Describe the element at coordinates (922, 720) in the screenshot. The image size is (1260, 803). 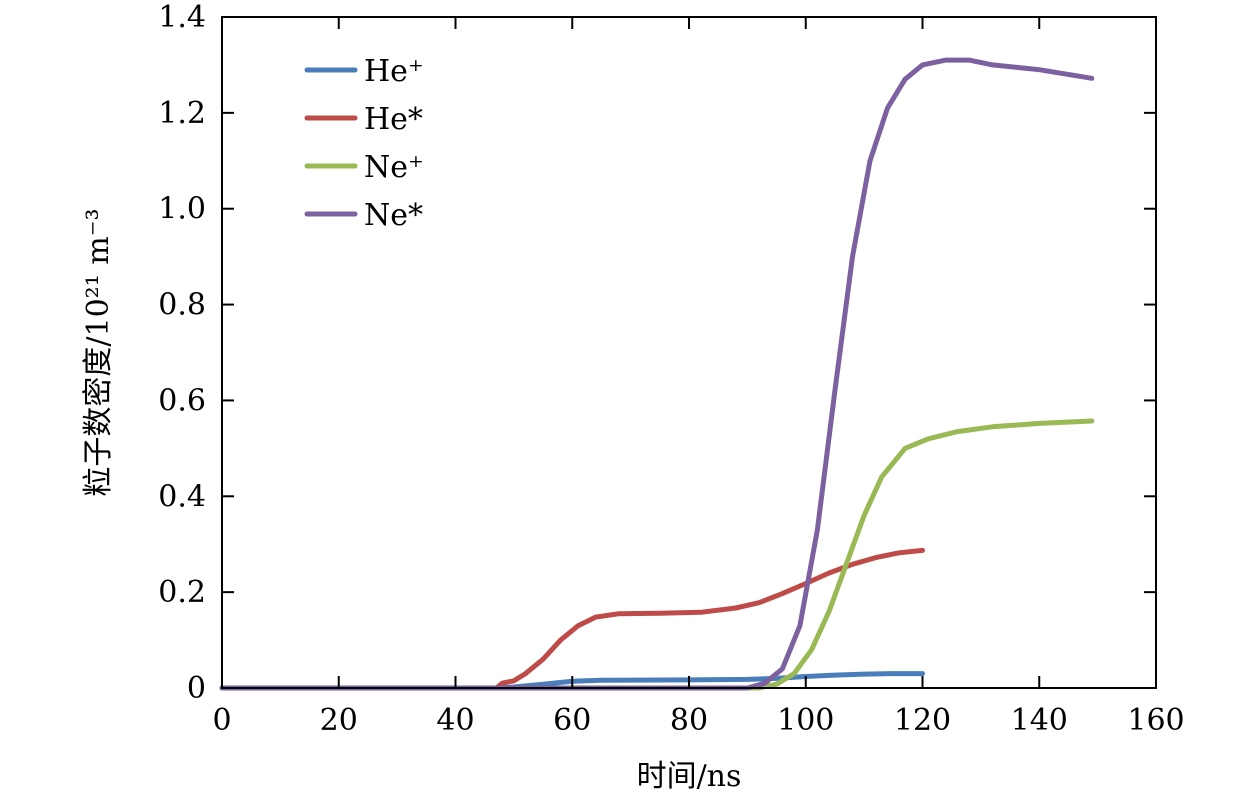
I see `x-tick-label: 120` at that location.